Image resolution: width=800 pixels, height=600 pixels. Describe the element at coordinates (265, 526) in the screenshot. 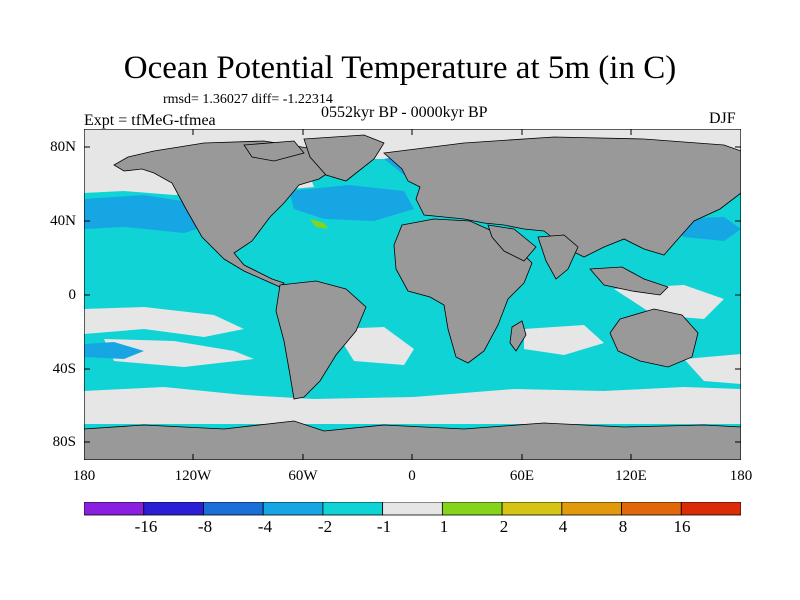

I see `colorbar-label: -4` at that location.